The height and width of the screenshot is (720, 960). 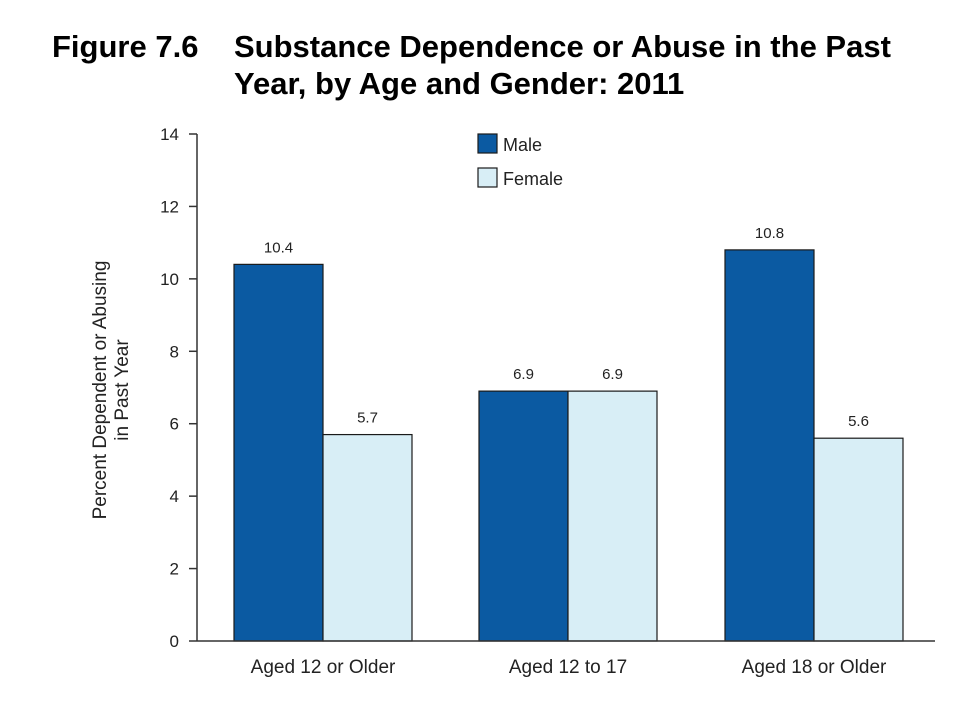 I want to click on y-tick-label: 4, so click(x=174, y=496).